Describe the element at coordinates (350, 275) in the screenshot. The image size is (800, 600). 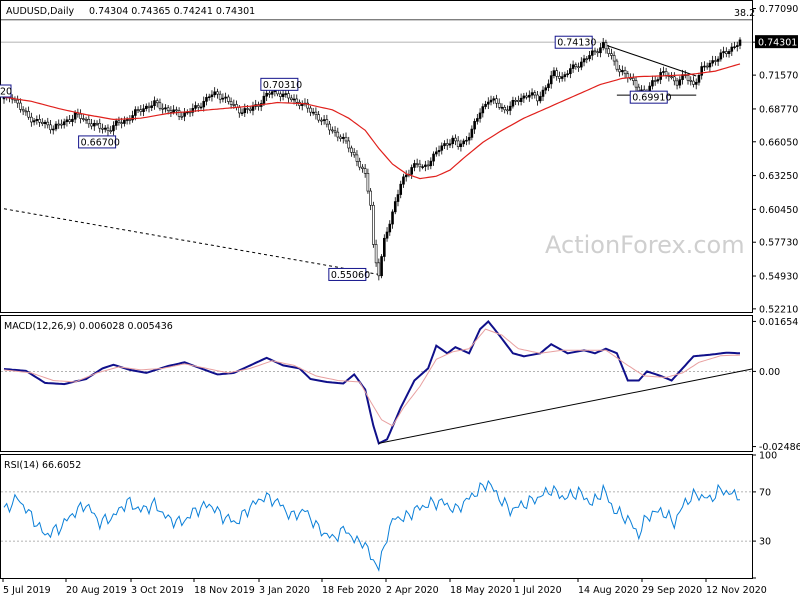
I see `price-label: 0.55060` at that location.